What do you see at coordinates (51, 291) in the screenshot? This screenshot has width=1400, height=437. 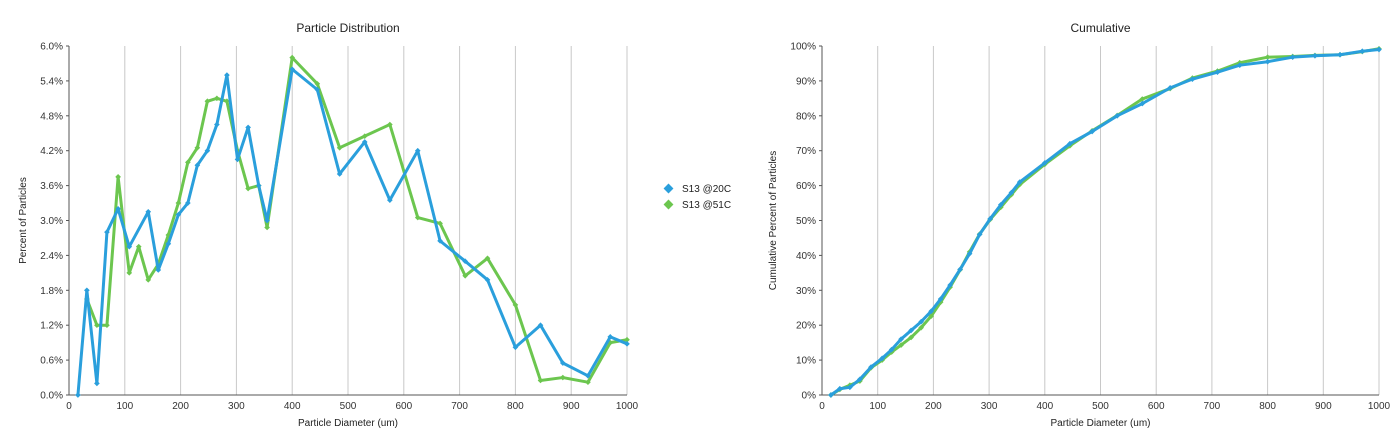 I see `y-tick-label: 1.8%` at bounding box center [51, 291].